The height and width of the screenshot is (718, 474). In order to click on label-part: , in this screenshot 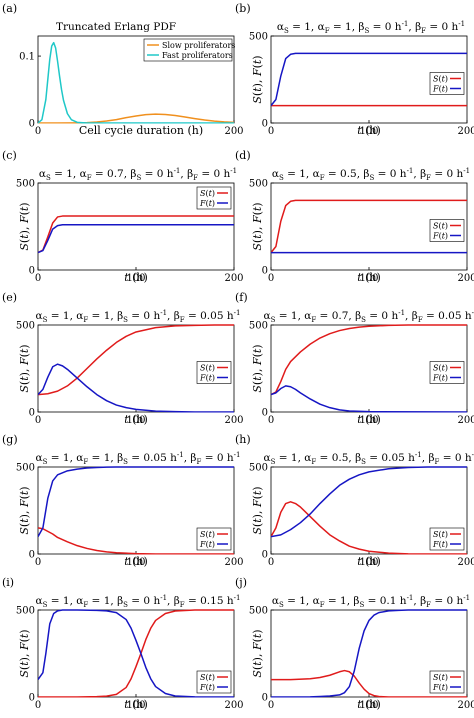, I will do `click(24, 371)`.